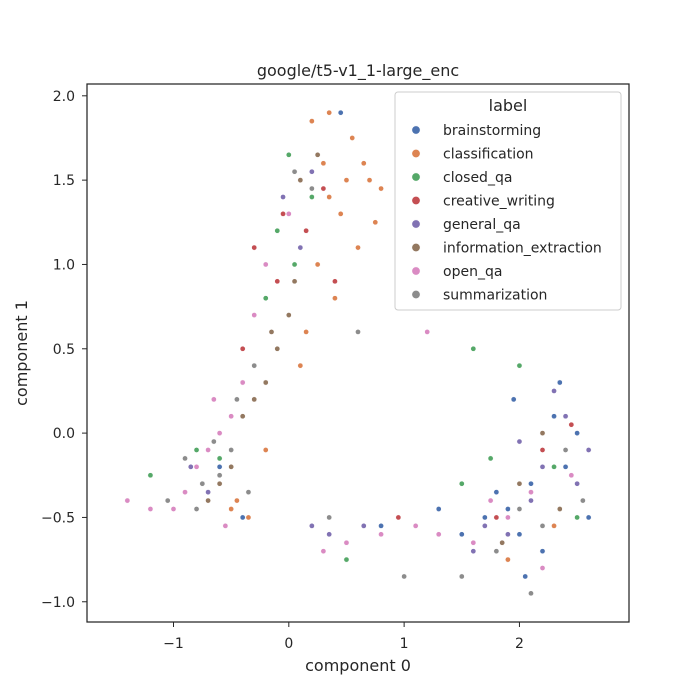  Describe the element at coordinates (64, 181) in the screenshot. I see `y-tick-label: 1.5` at that location.